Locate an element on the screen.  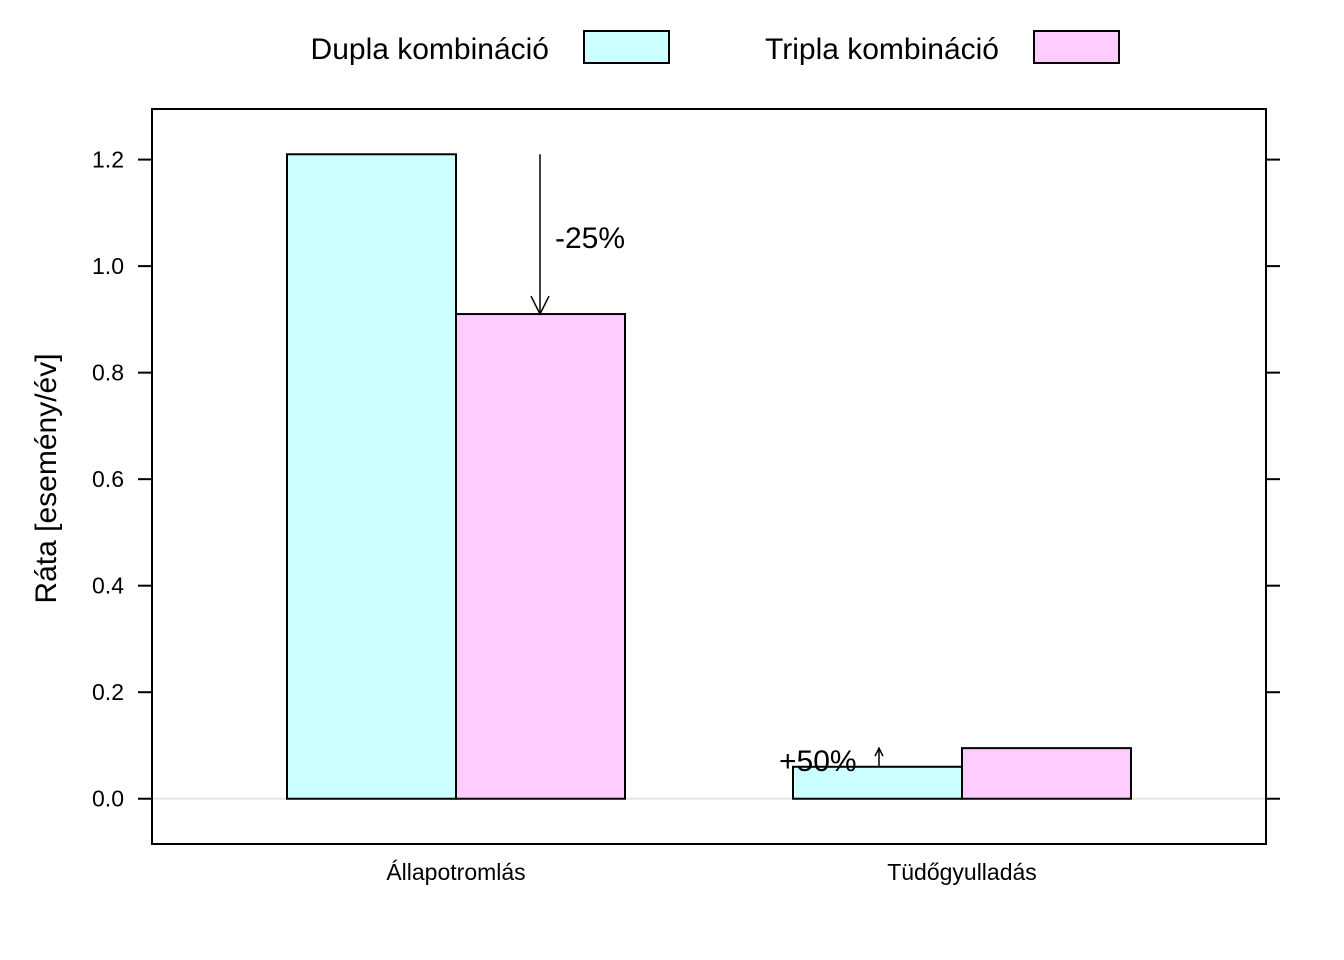
y-tick-label: 0.6 is located at coordinates (108, 479).